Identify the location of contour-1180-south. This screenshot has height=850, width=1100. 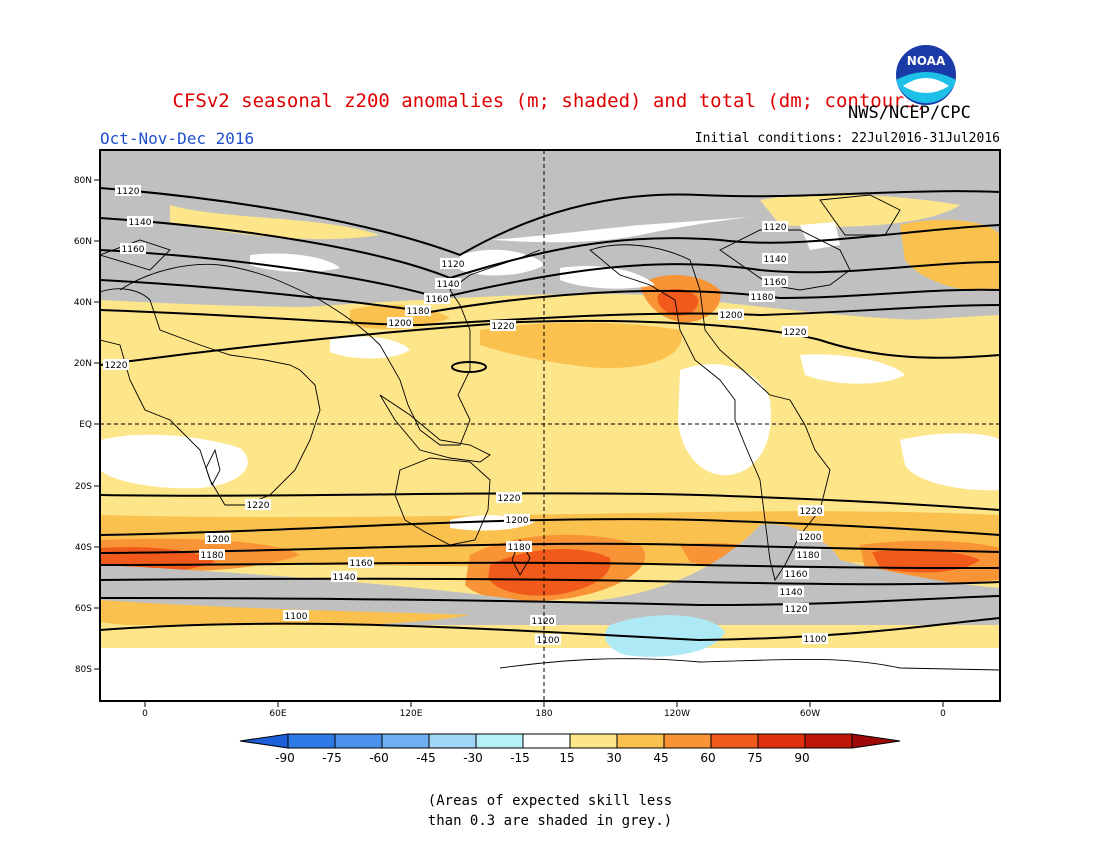
(550, 548).